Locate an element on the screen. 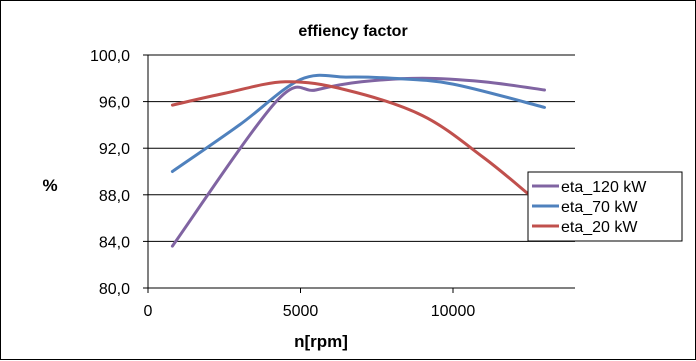 The width and height of the screenshot is (696, 361). y-axis-label: % is located at coordinates (49, 185).